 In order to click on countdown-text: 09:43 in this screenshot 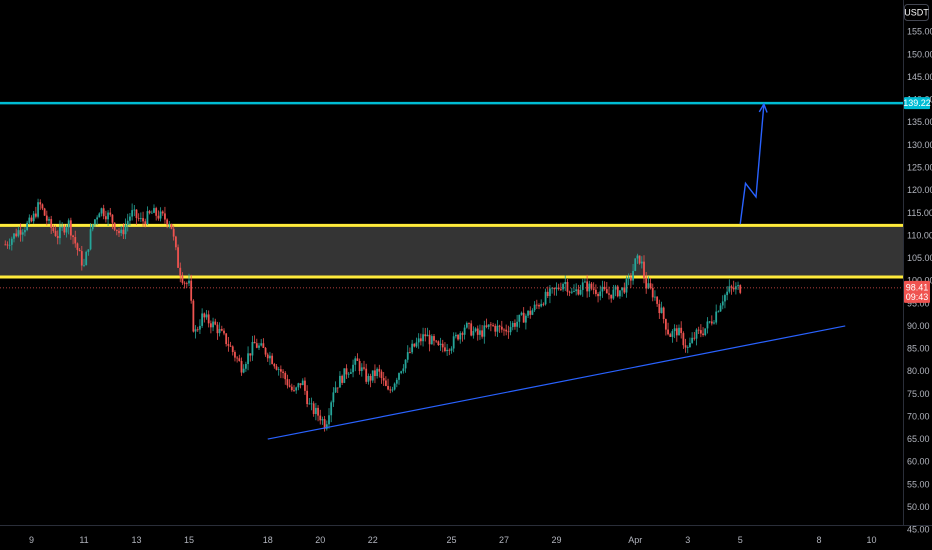, I will do `click(917, 297)`.